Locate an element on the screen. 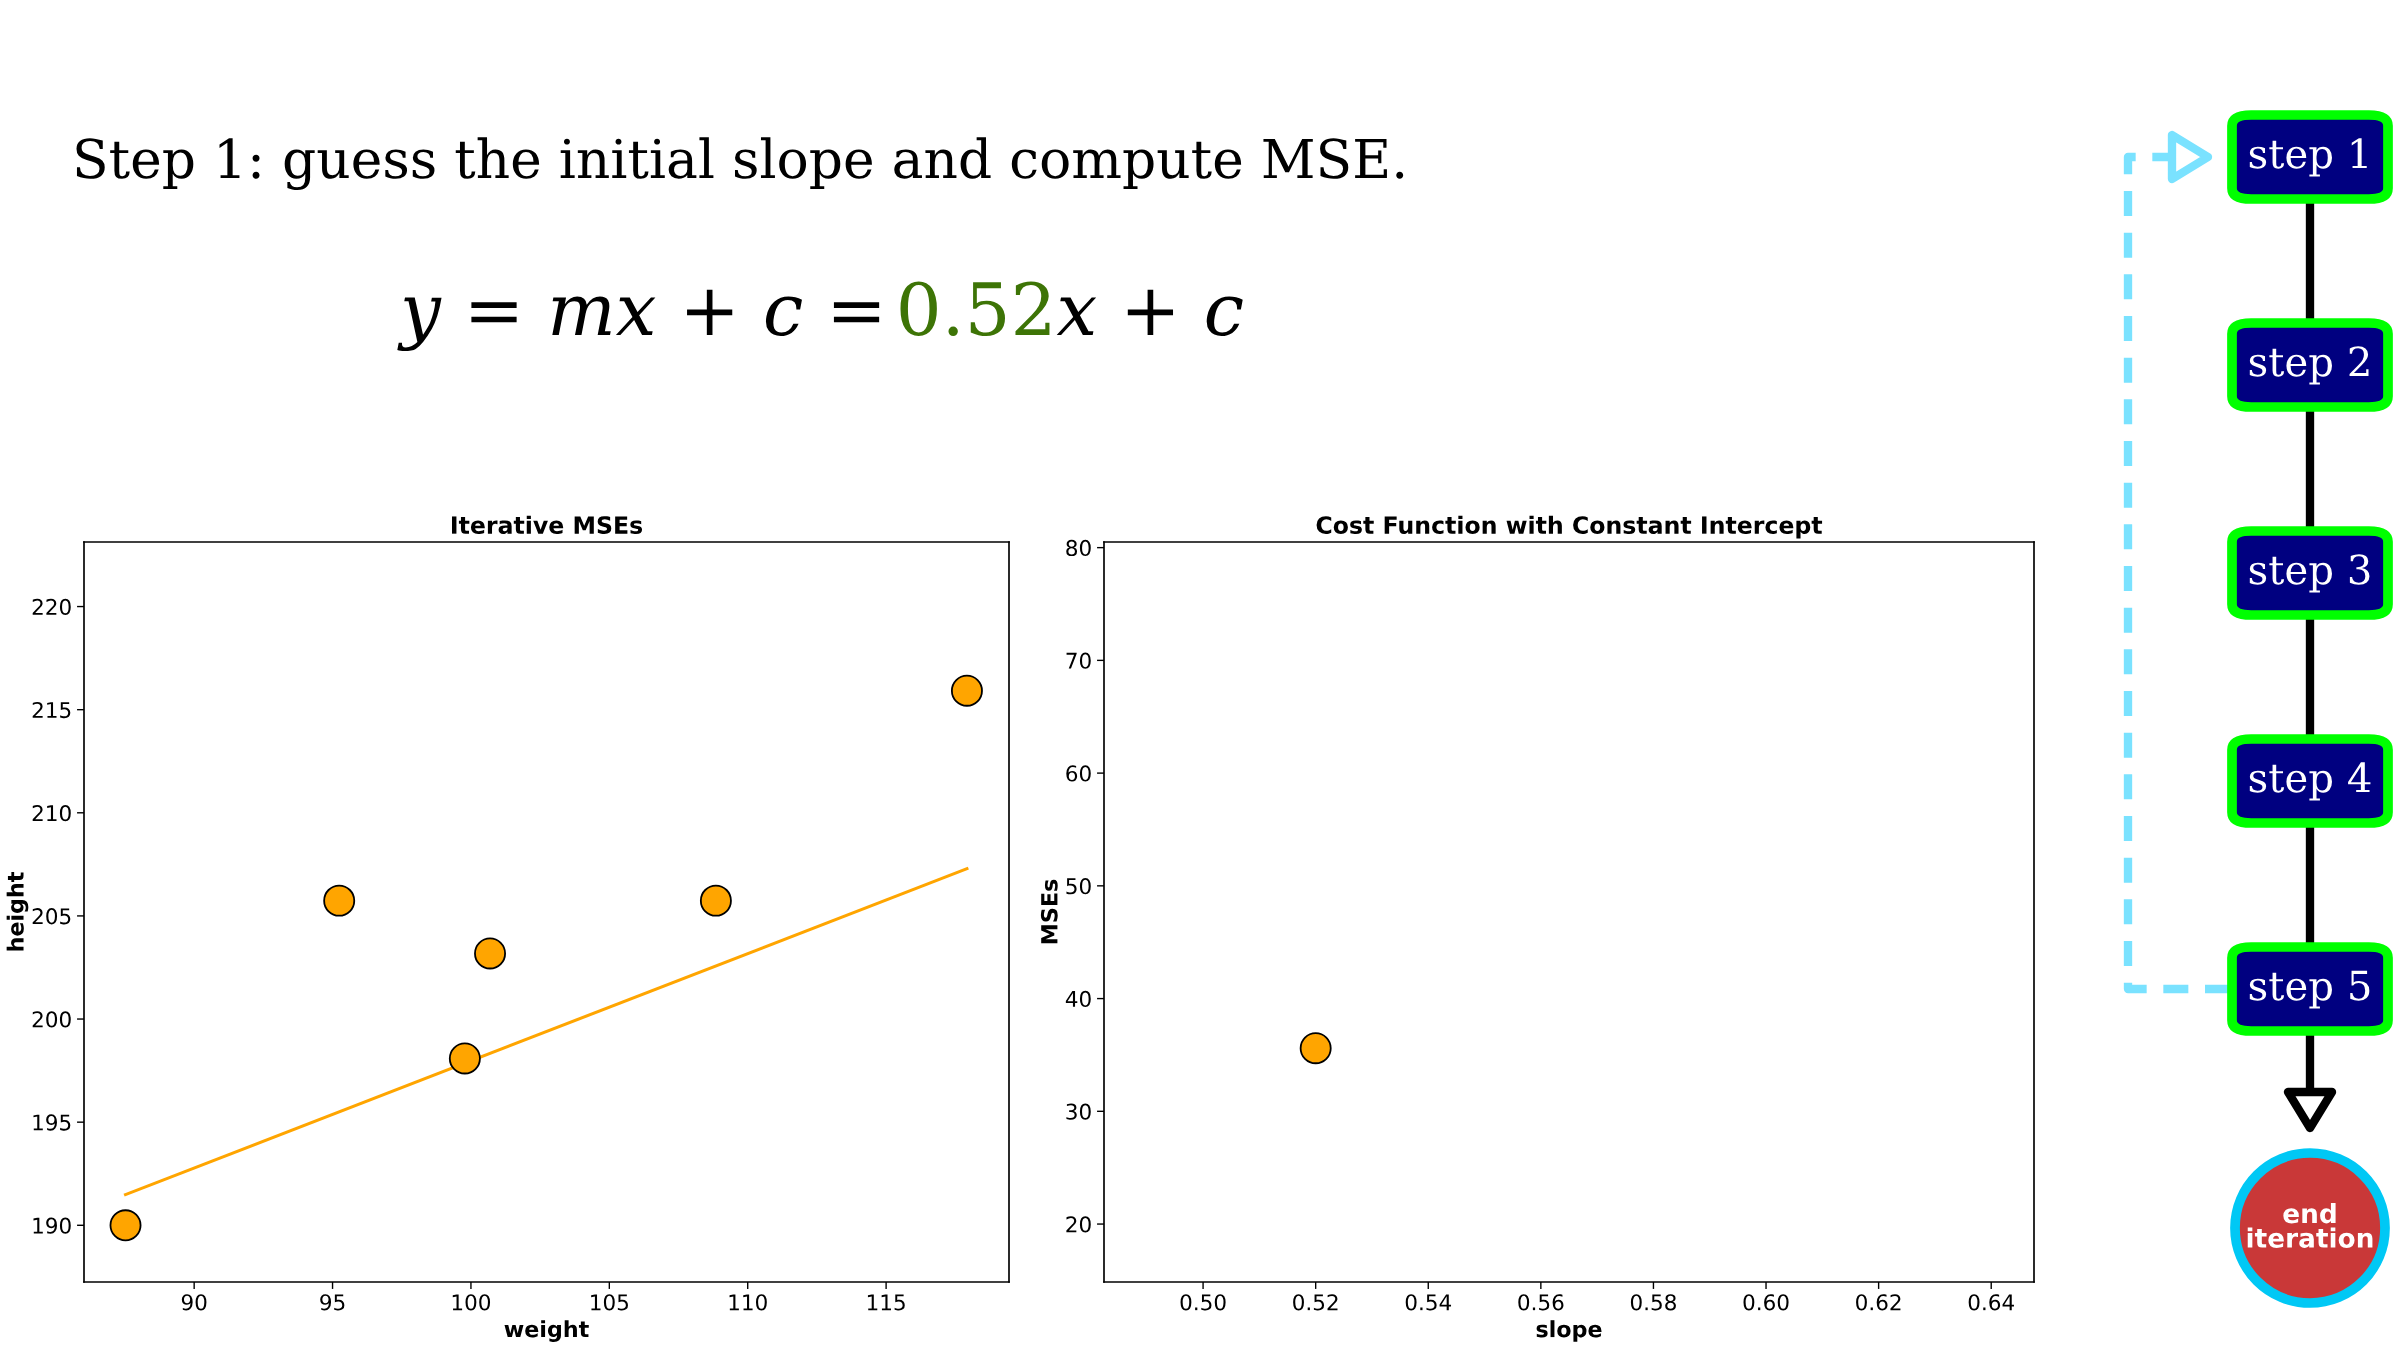 This screenshot has width=2400, height=1350. x-tick-label: 95 is located at coordinates (332, 1302).